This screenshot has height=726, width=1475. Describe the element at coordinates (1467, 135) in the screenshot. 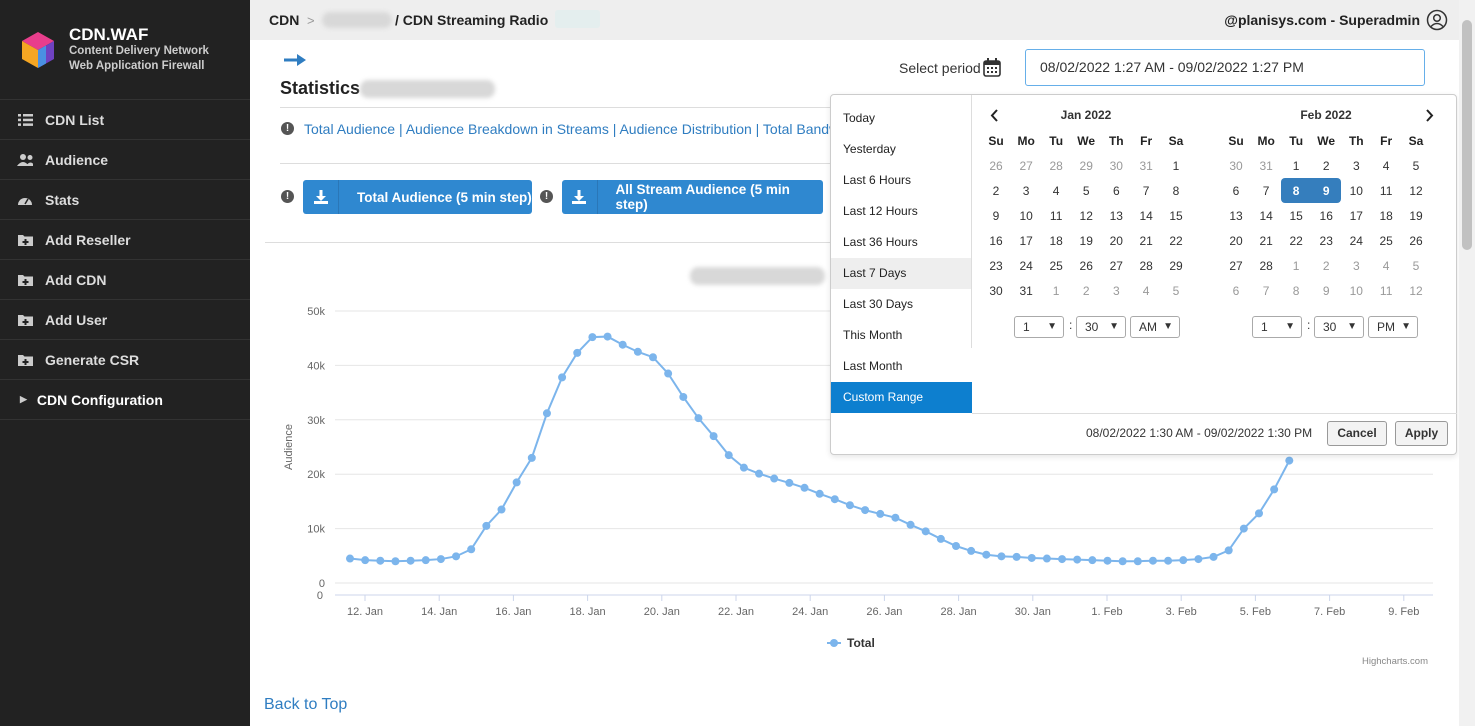

I see `scrollbar-thumb` at that location.